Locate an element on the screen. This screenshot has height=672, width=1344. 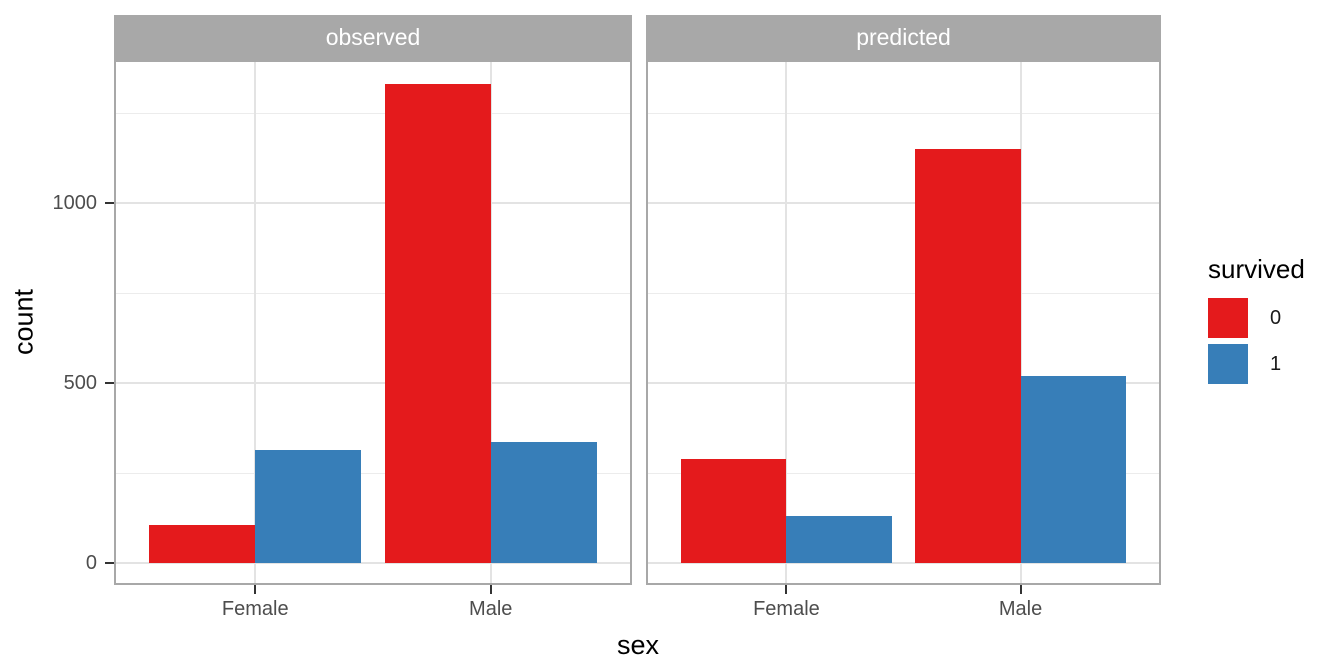
facet-strip: observed is located at coordinates (373, 37).